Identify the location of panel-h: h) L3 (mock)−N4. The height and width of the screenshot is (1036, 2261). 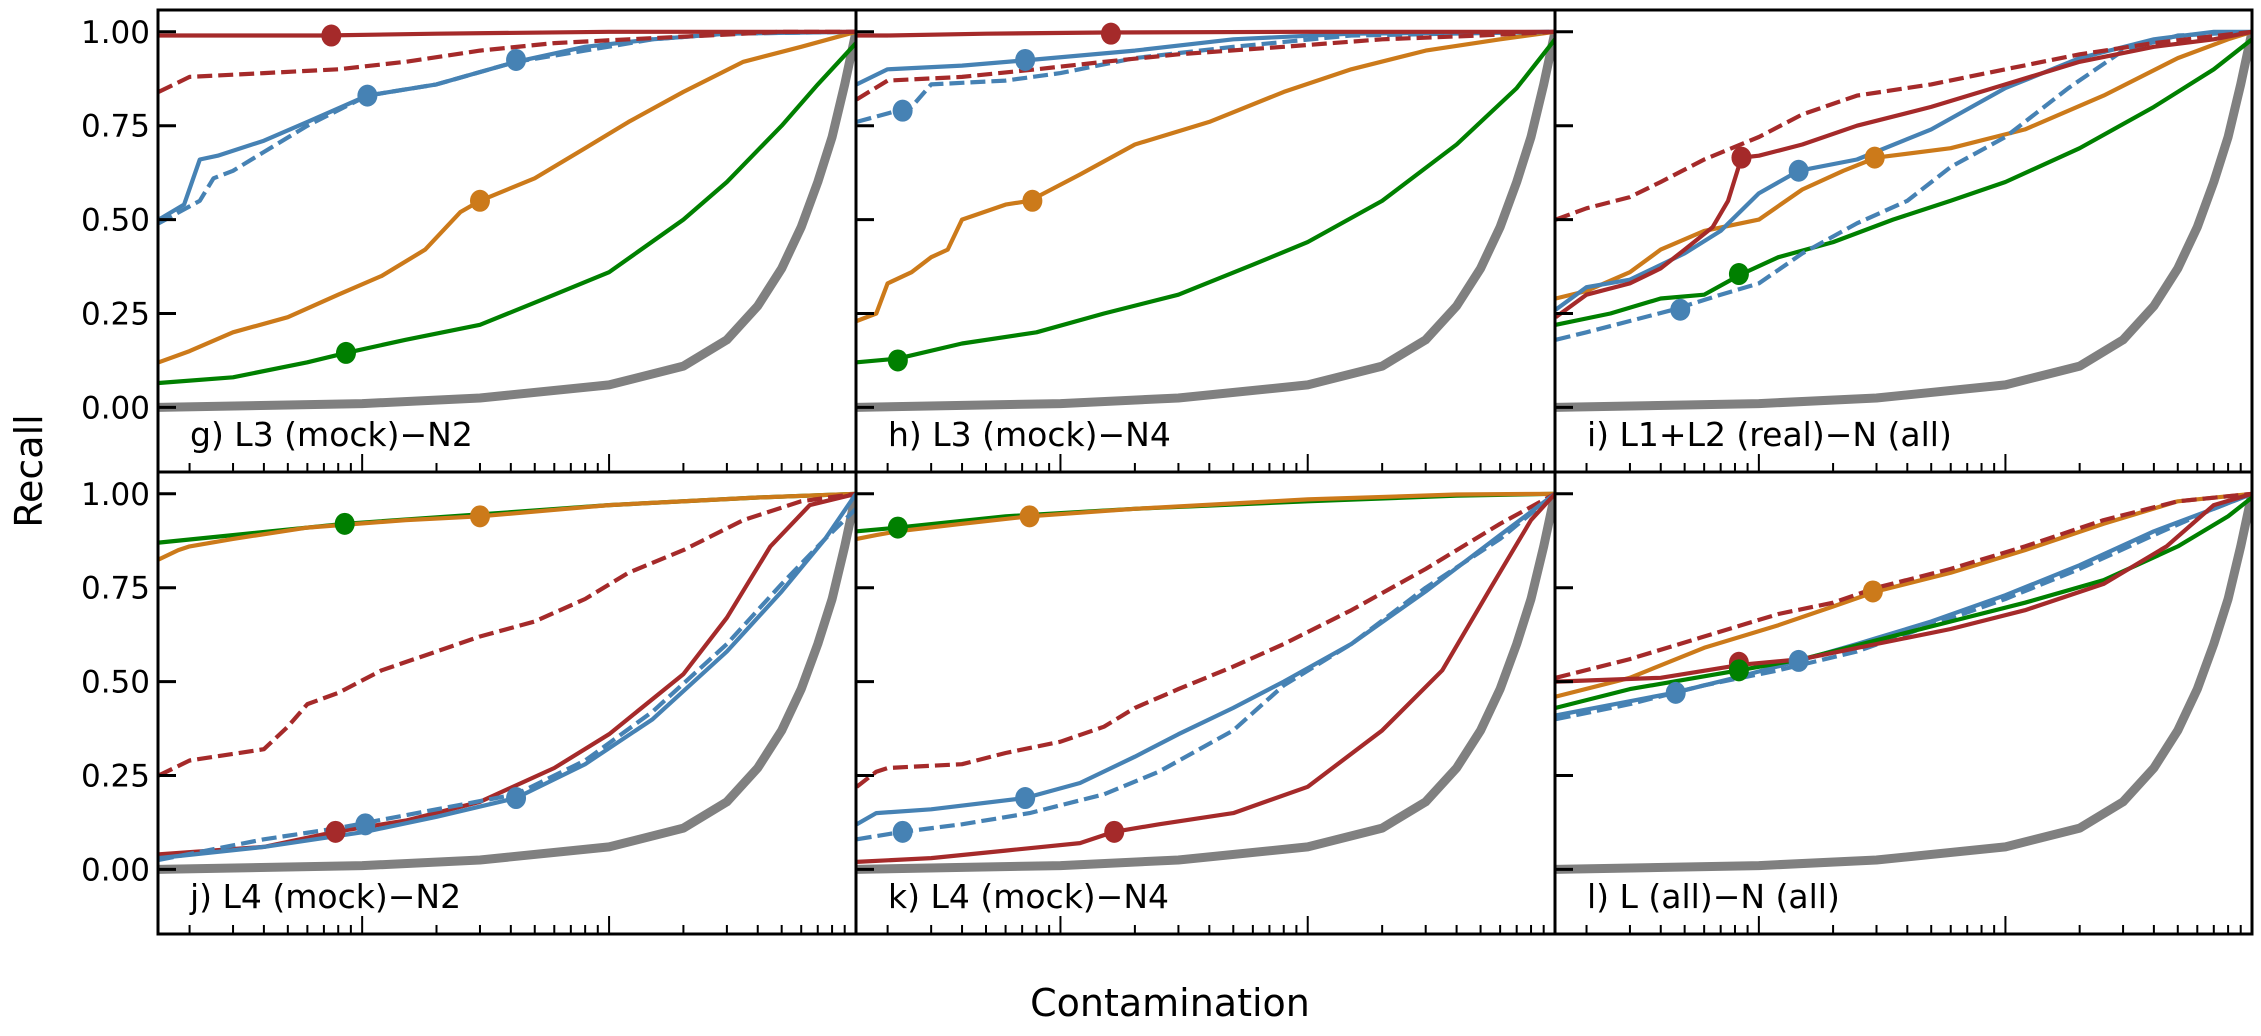
(1205, 241).